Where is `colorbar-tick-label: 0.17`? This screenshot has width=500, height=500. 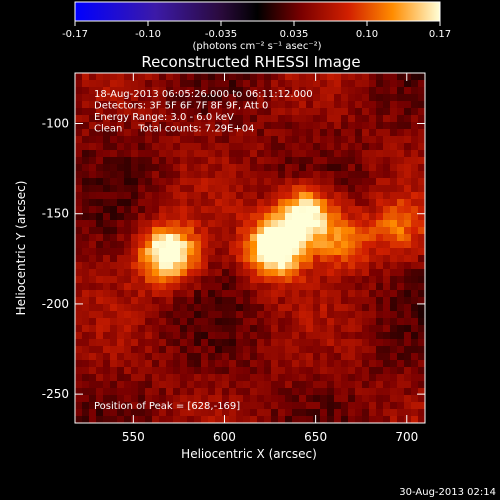 colorbar-tick-label: 0.17 is located at coordinates (440, 34).